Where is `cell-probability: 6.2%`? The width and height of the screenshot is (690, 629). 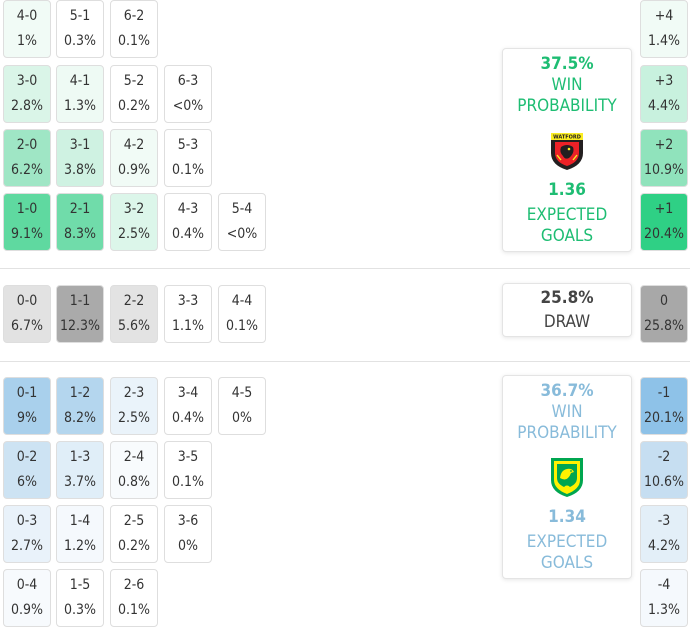
cell-probability: 6.2% is located at coordinates (27, 170).